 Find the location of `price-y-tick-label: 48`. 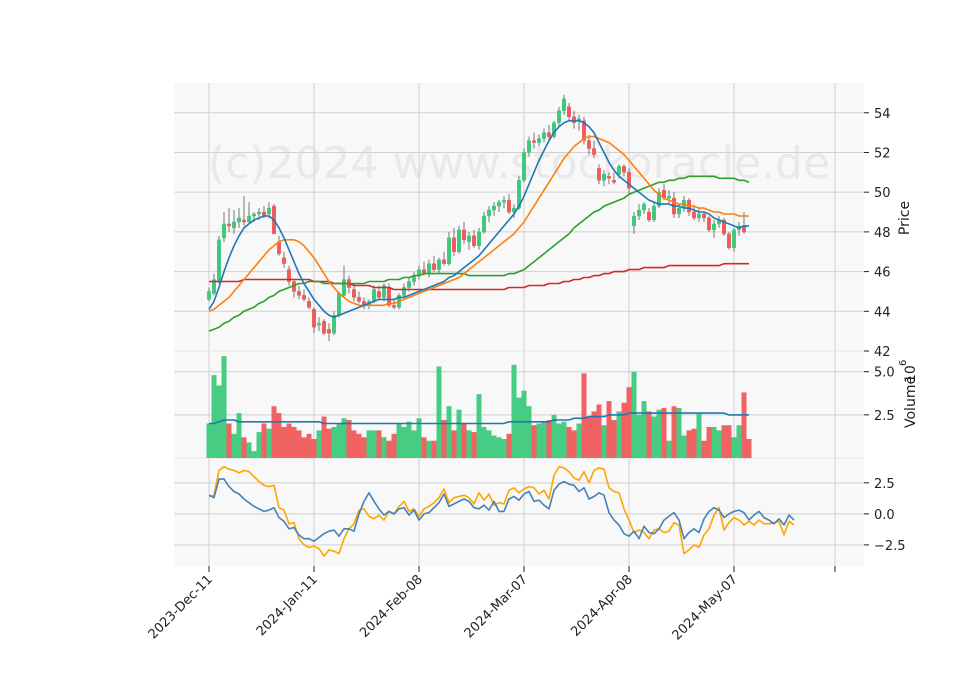

price-y-tick-label: 48 is located at coordinates (882, 233).